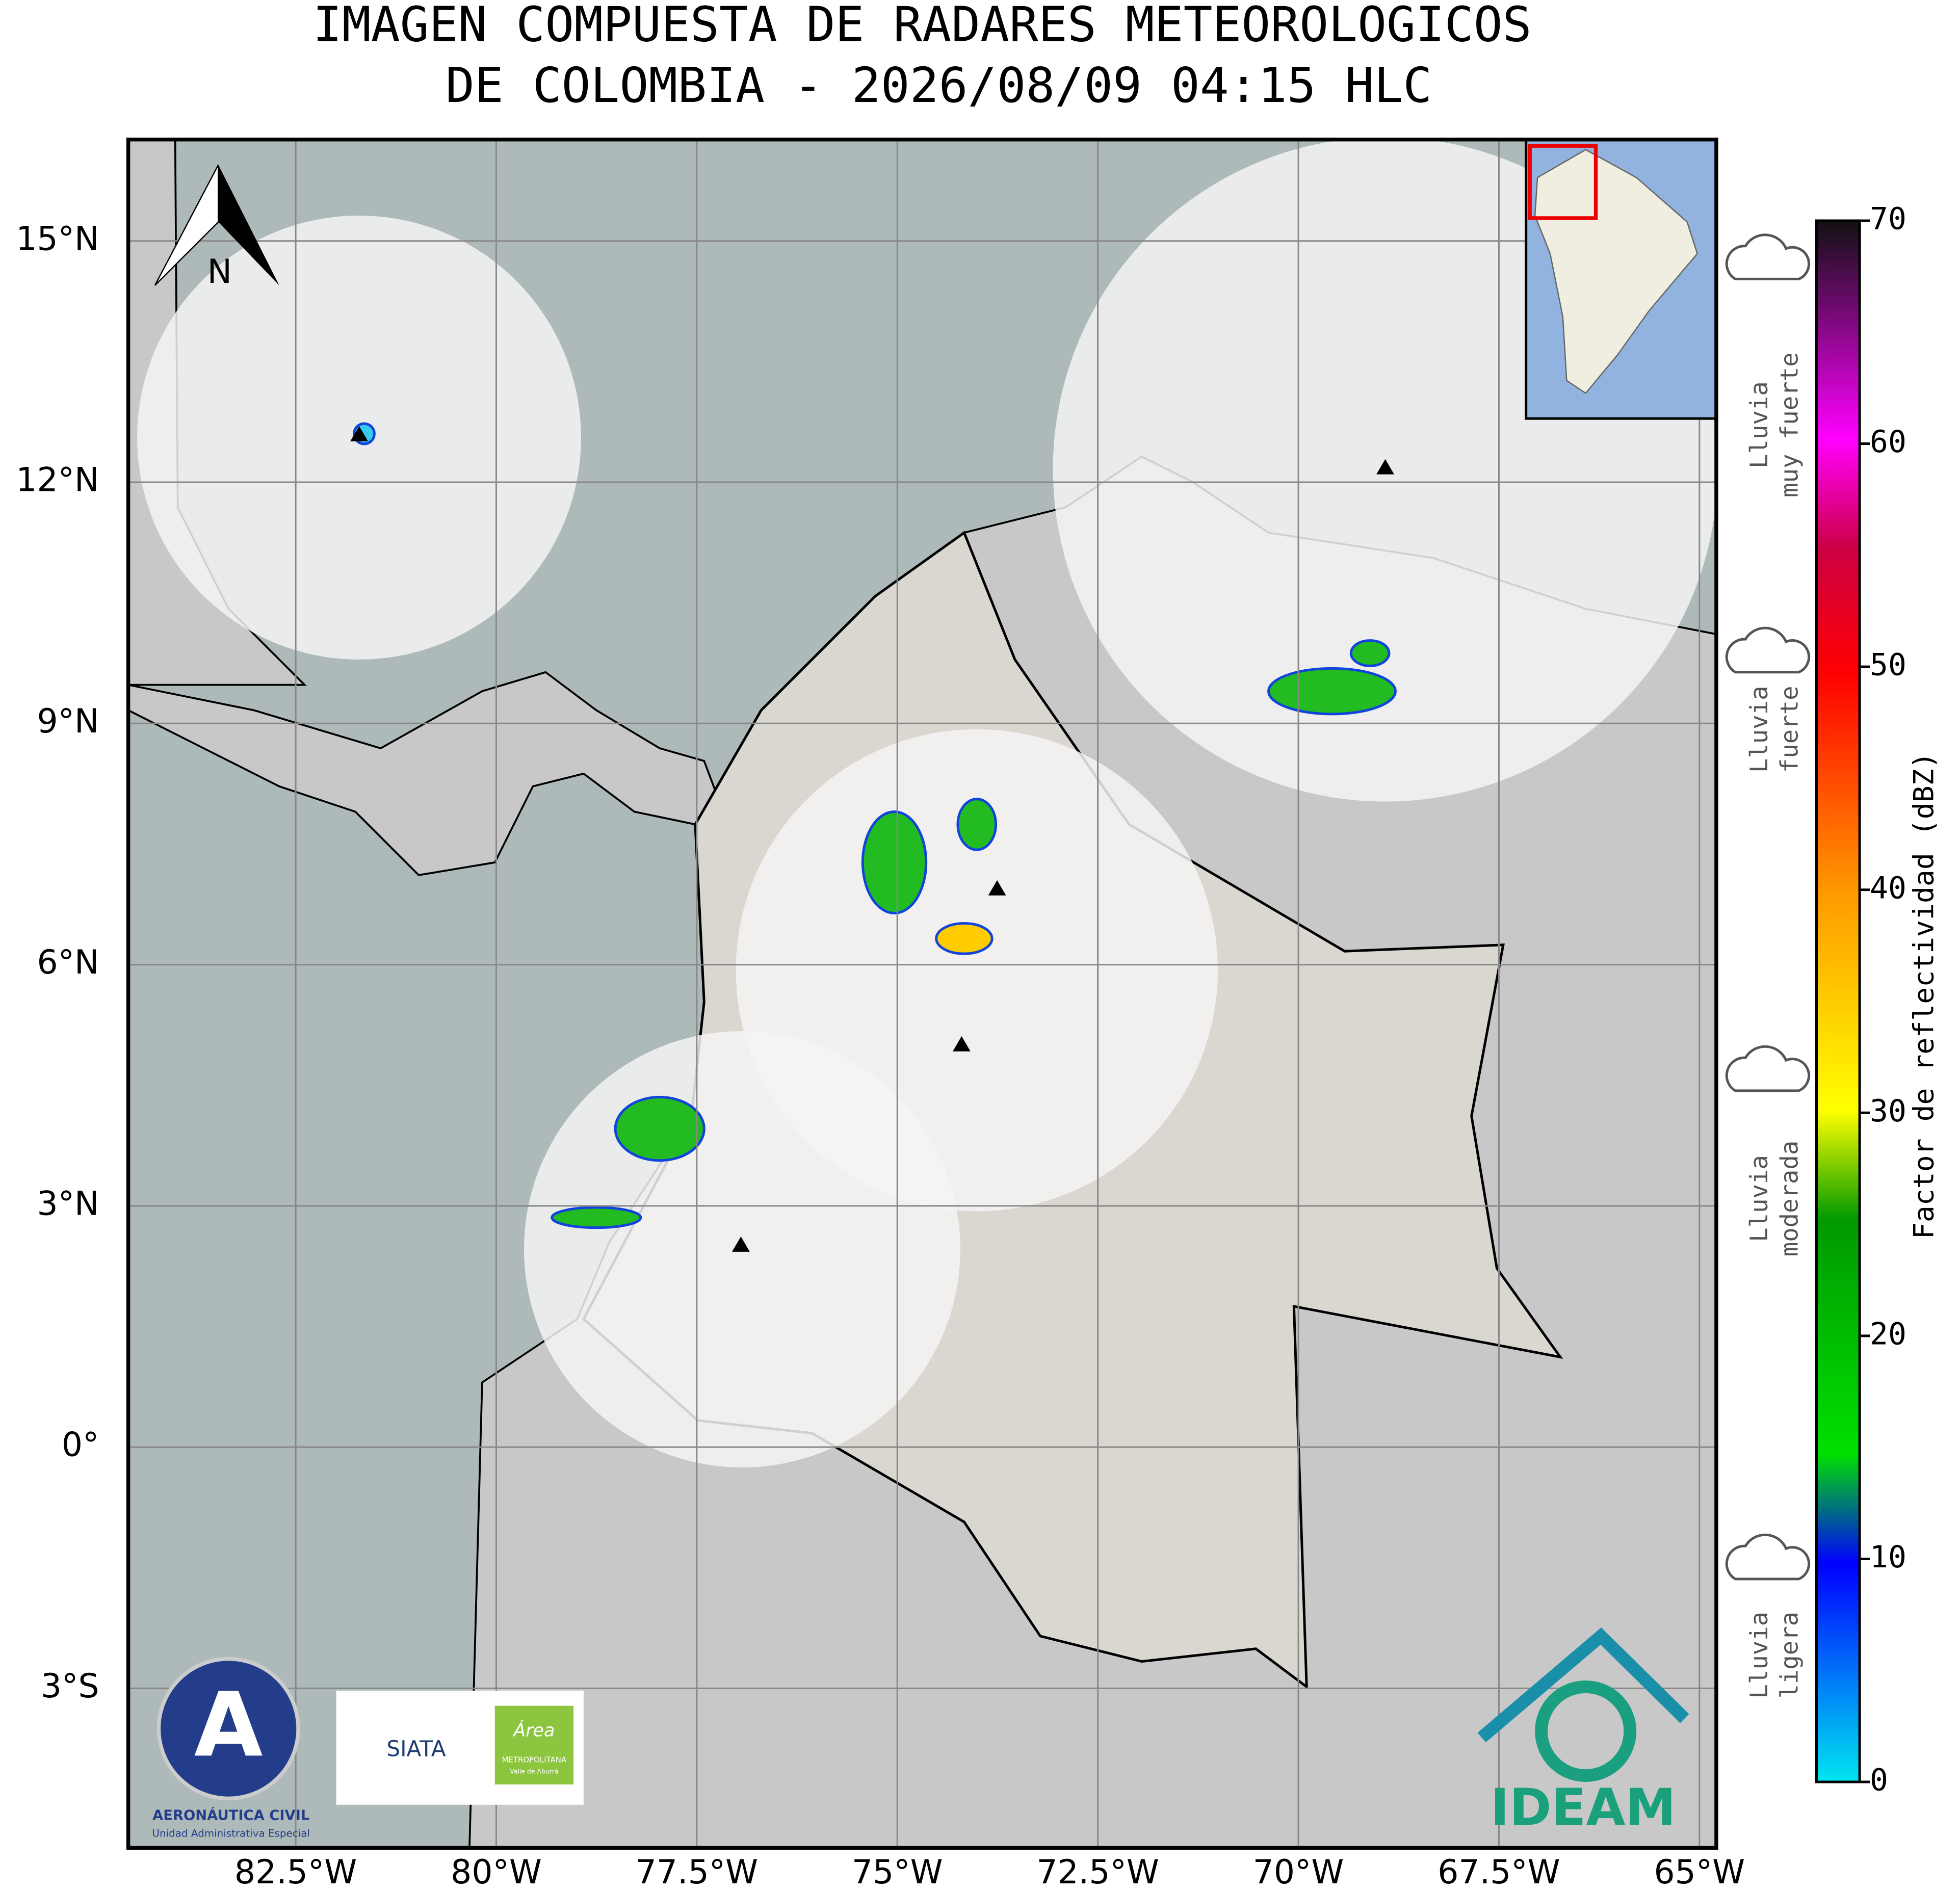 The image size is (1960, 1891). What do you see at coordinates (534, 1760) in the screenshot?
I see `logo-text: METROPOLITANA` at bounding box center [534, 1760].